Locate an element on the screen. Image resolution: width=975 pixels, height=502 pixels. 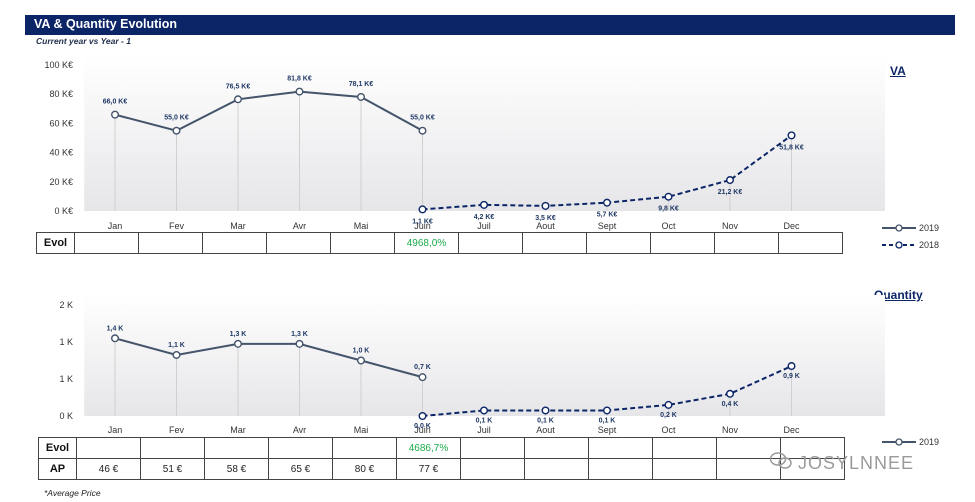
va-x-tick-aout: Aout is located at coordinates (545, 226).